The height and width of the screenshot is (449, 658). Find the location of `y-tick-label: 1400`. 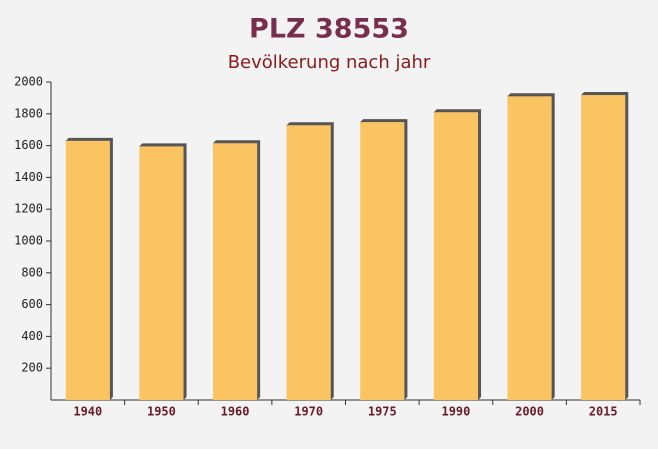

y-tick-label: 1400 is located at coordinates (28, 177).